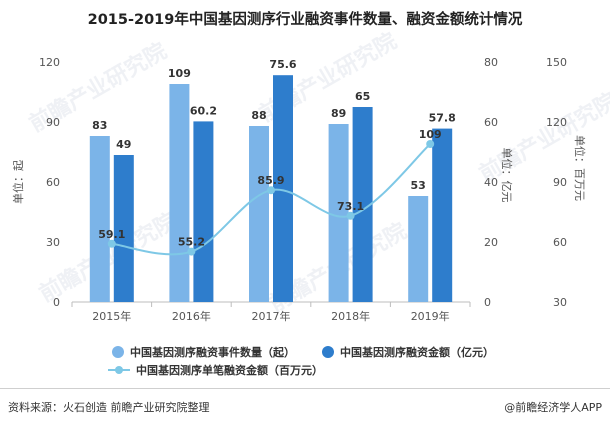 This screenshot has width=610, height=427. Describe the element at coordinates (271, 316) in the screenshot. I see `x-tick-label: 2017年` at that location.